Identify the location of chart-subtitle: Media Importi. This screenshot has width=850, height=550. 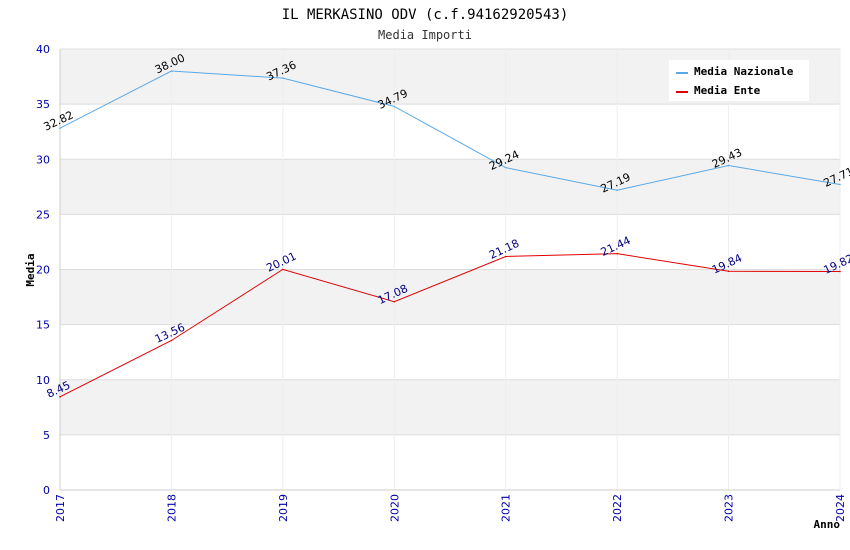
(425, 35).